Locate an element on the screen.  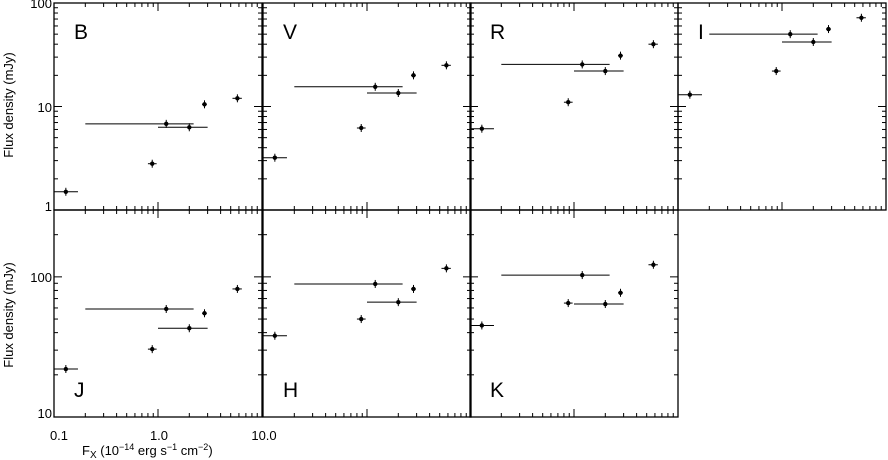
y-tick-label-top-10: 10 is located at coordinates (45, 107).